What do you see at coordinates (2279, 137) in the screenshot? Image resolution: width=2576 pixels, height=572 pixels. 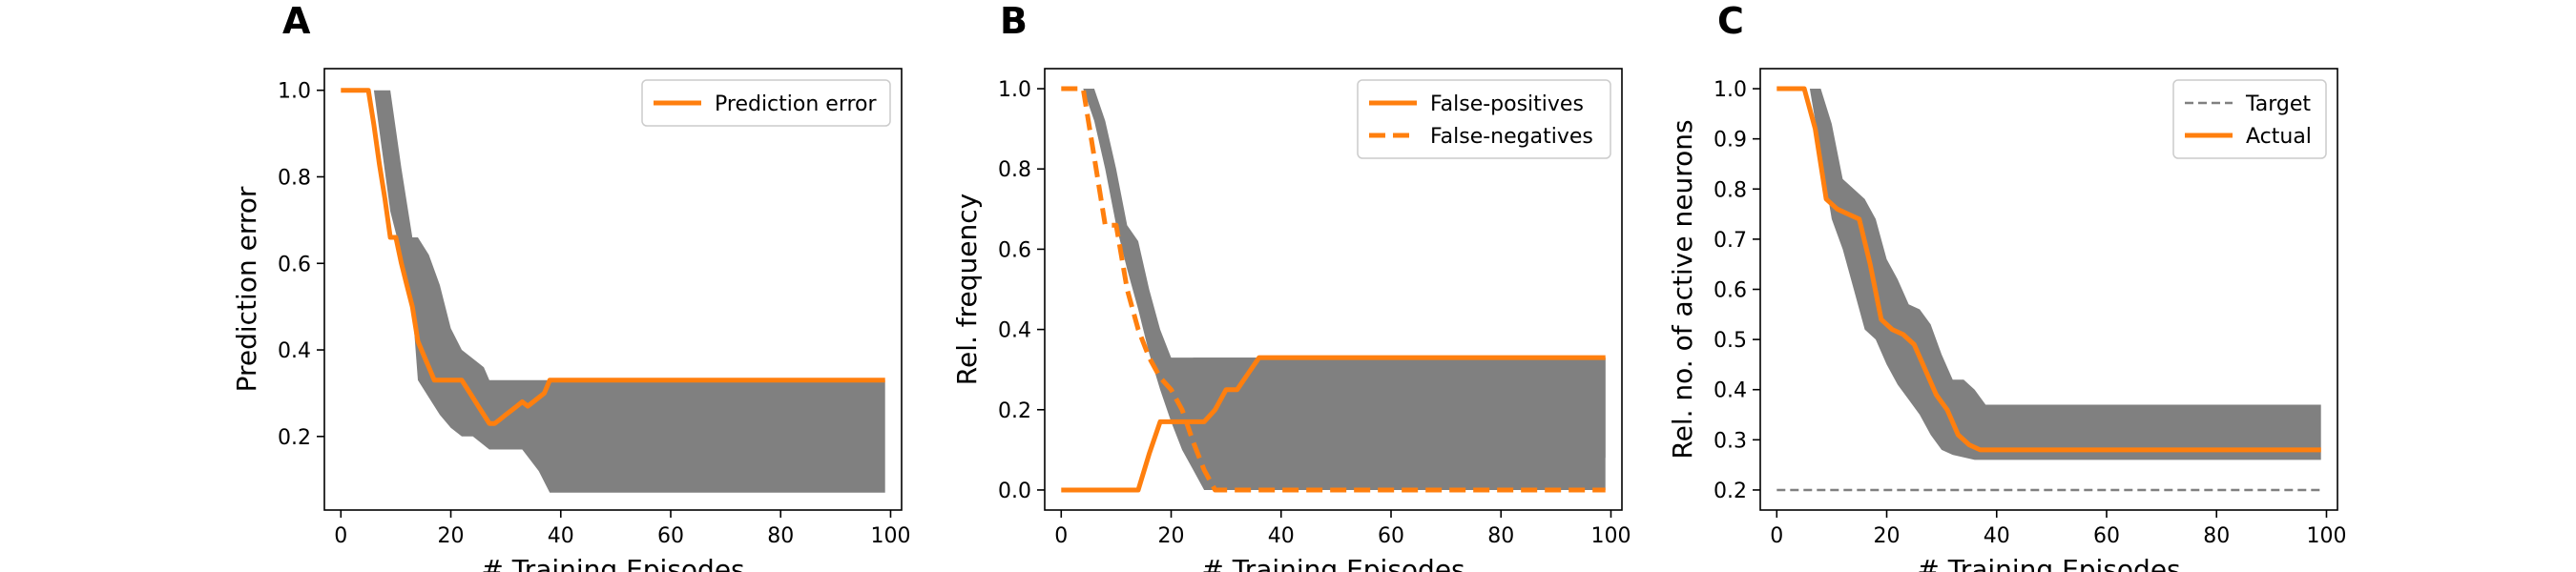 I see `legend-label: Actual` at bounding box center [2279, 137].